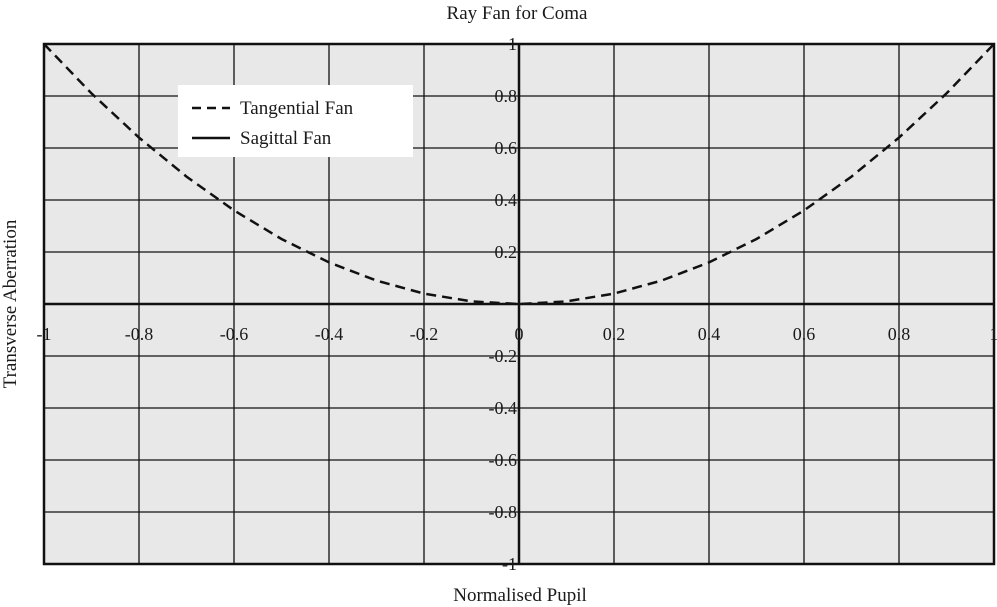 The width and height of the screenshot is (997, 607). I want to click on x-tick-label-3: -0.4, so click(329, 334).